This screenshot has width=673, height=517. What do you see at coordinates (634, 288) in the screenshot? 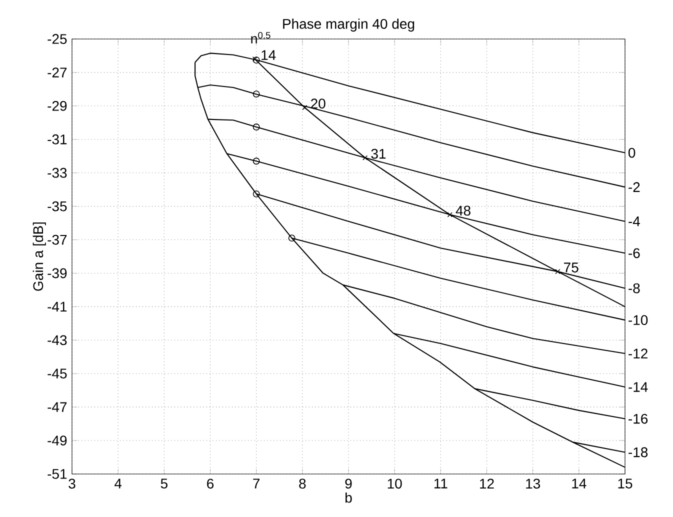
I see `series-label: -8` at bounding box center [634, 288].